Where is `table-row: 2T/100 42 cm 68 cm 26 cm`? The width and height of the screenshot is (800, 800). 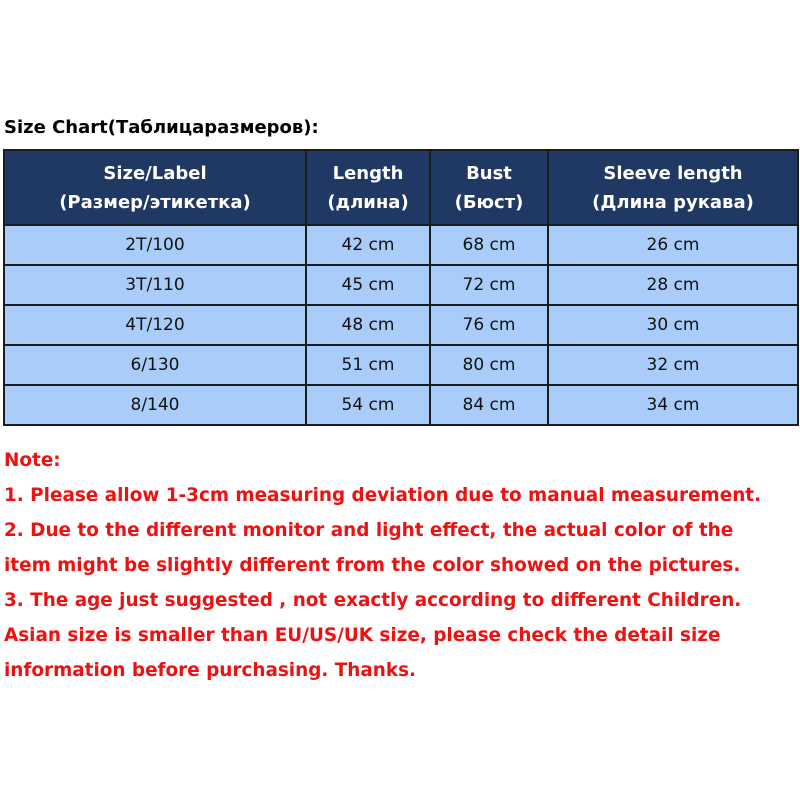
table-row: 2T/100 42 cm 68 cm 26 cm is located at coordinates (401, 245).